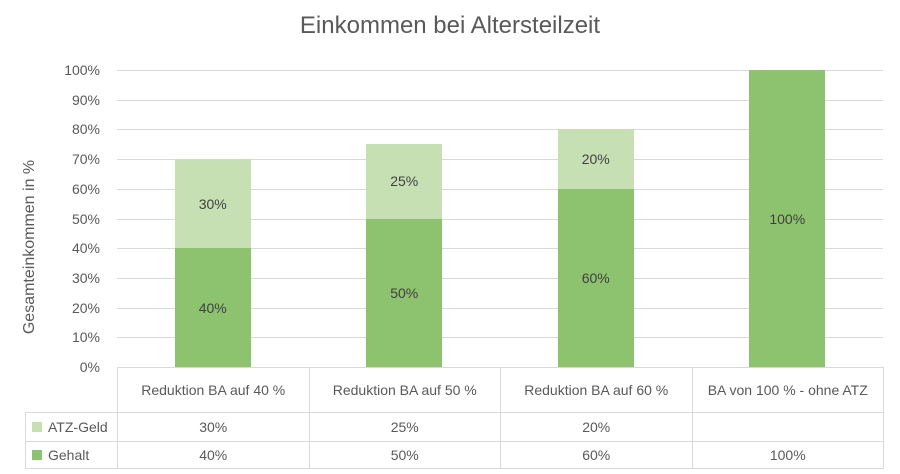  I want to click on table-cell: 20%, so click(596, 427).